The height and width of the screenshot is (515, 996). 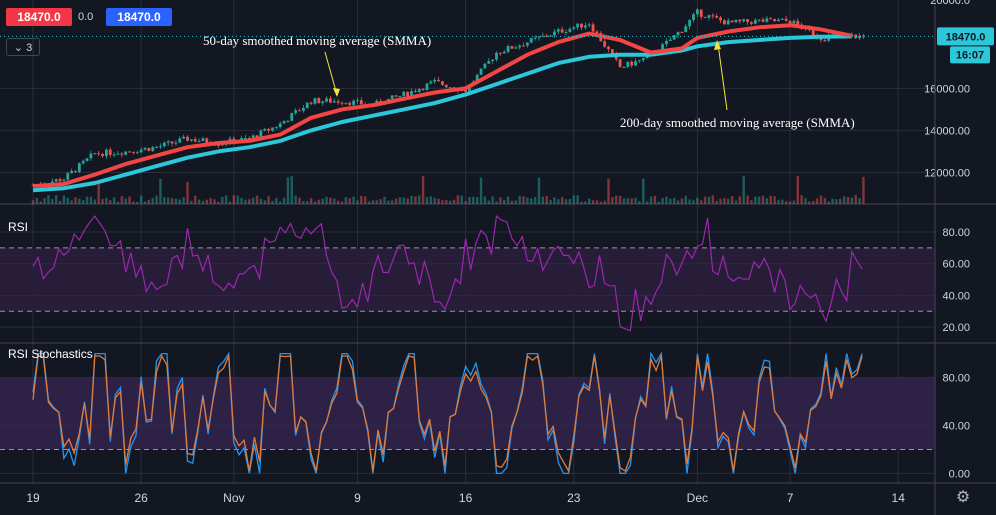 I want to click on price-tick-label: 14000.00, so click(x=947, y=131).